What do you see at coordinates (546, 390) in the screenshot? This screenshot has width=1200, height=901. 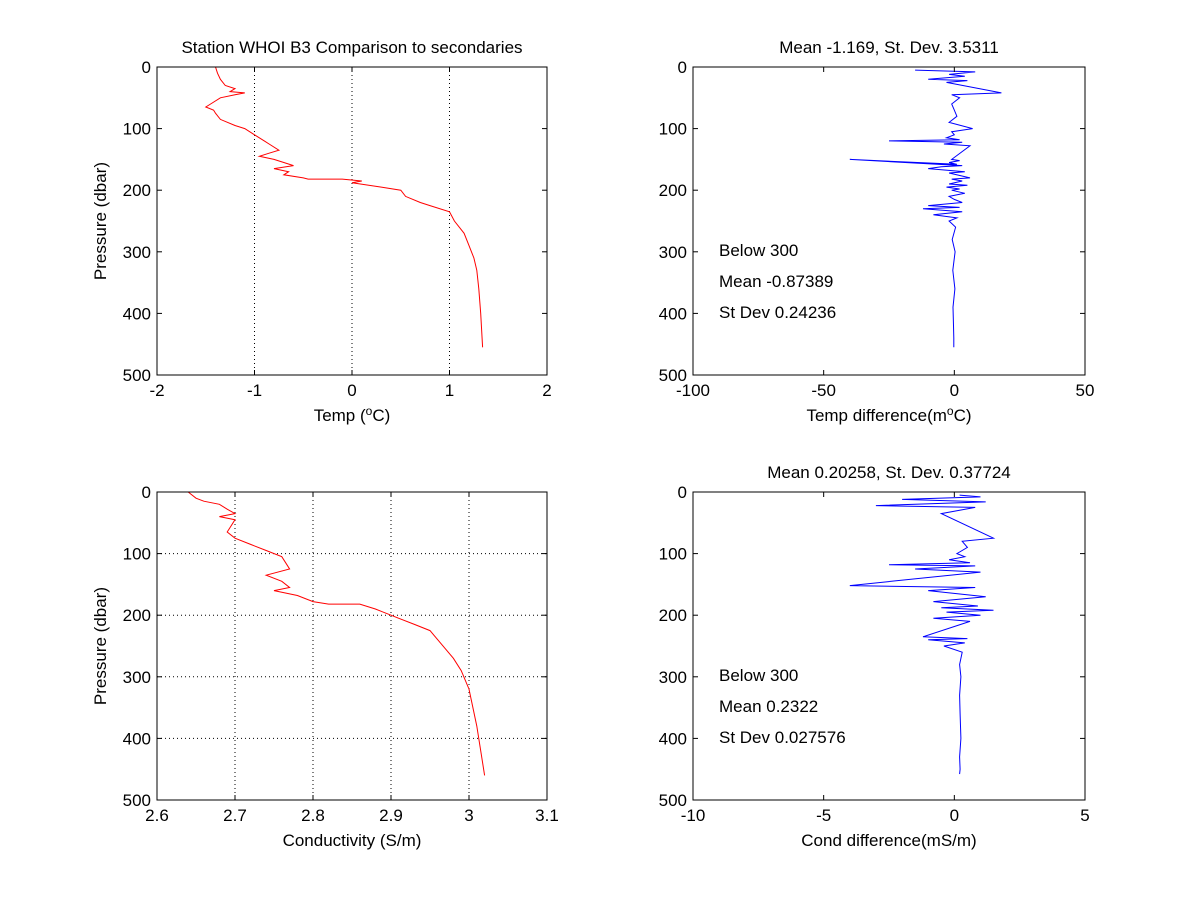 I see `x-tick-label: 2` at bounding box center [546, 390].